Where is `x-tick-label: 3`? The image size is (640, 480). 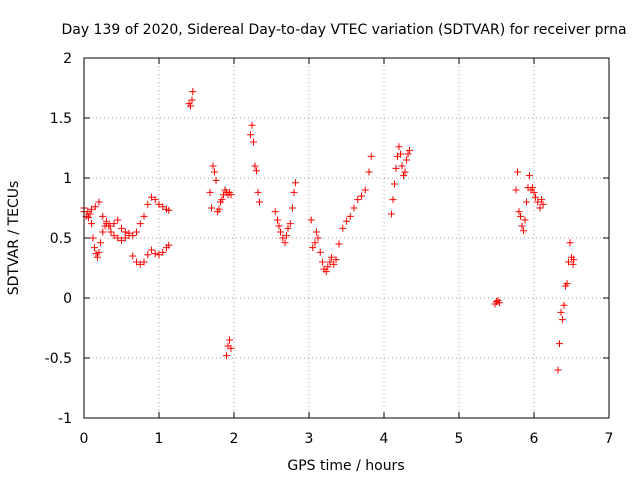 x-tick-label: 3 is located at coordinates (309, 439).